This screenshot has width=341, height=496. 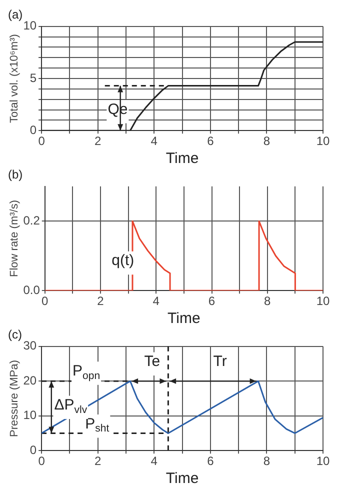 I want to click on annotation: Te, so click(x=152, y=361).